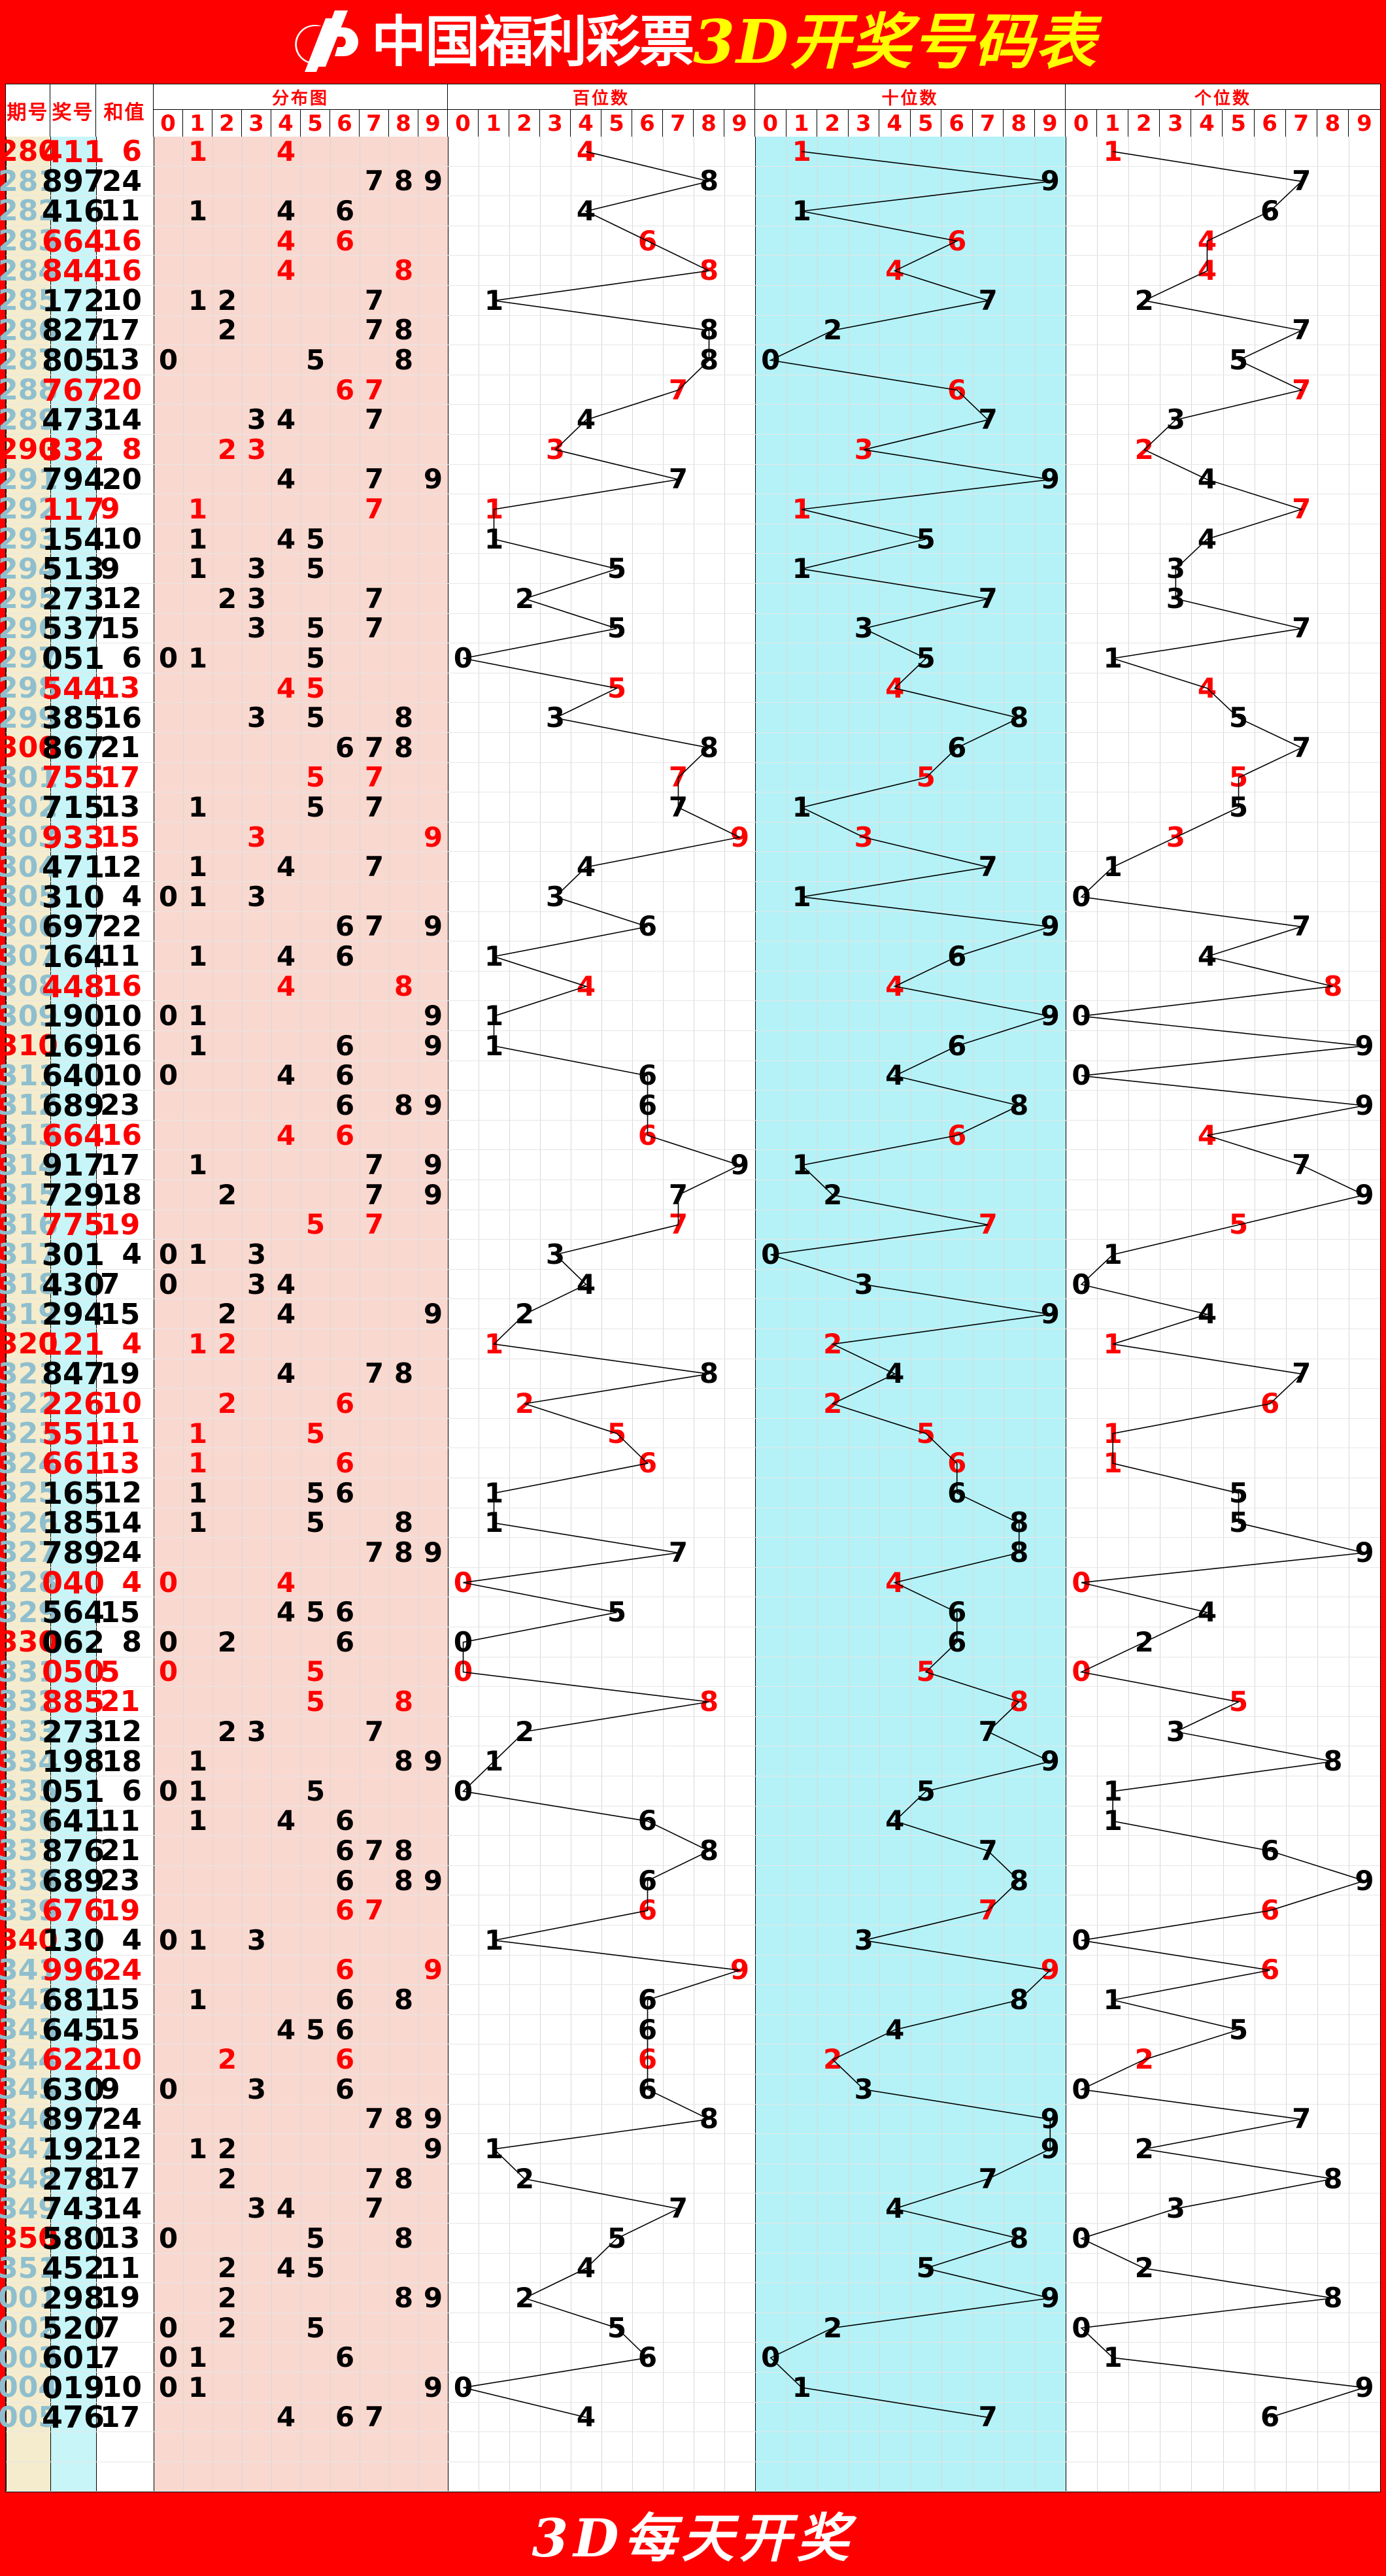 The width and height of the screenshot is (1386, 2576). Describe the element at coordinates (690, 539) in the screenshot. I see `table-row: 293 154 10 1 4 5 1 5 4` at that location.